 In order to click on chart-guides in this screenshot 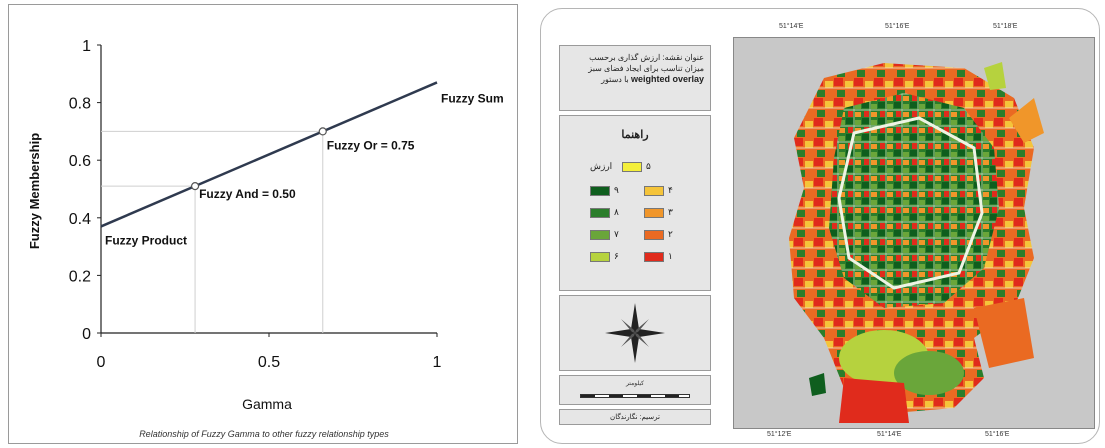, I will do `click(212, 231)`.